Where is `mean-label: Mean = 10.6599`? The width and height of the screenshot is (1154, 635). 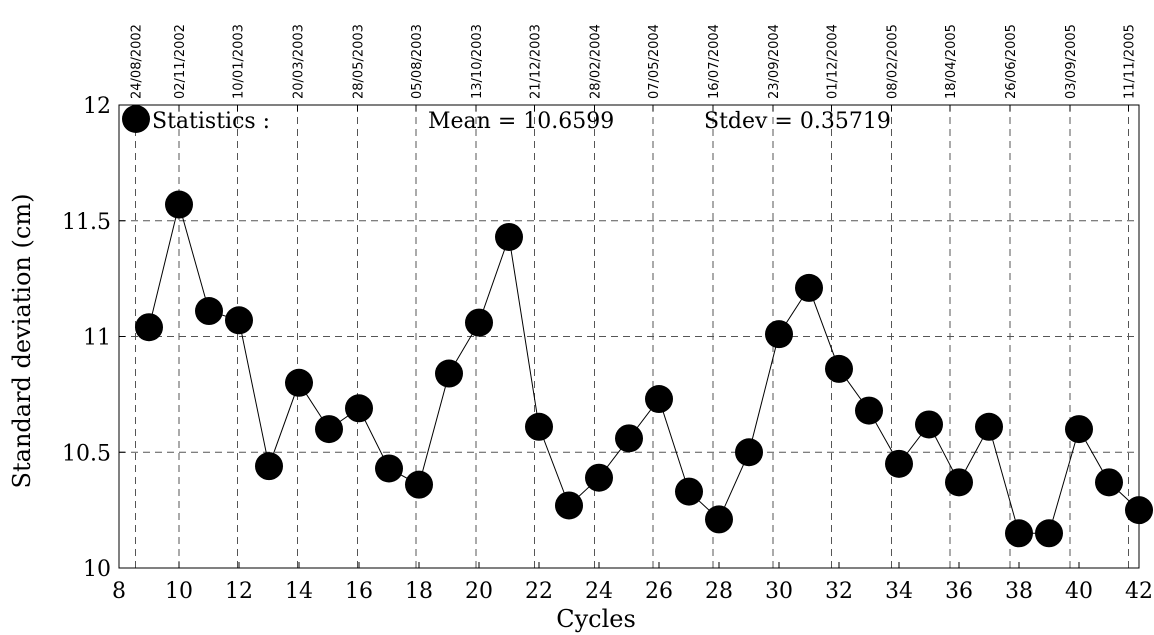 mean-label: Mean = 10.6599 is located at coordinates (521, 121).